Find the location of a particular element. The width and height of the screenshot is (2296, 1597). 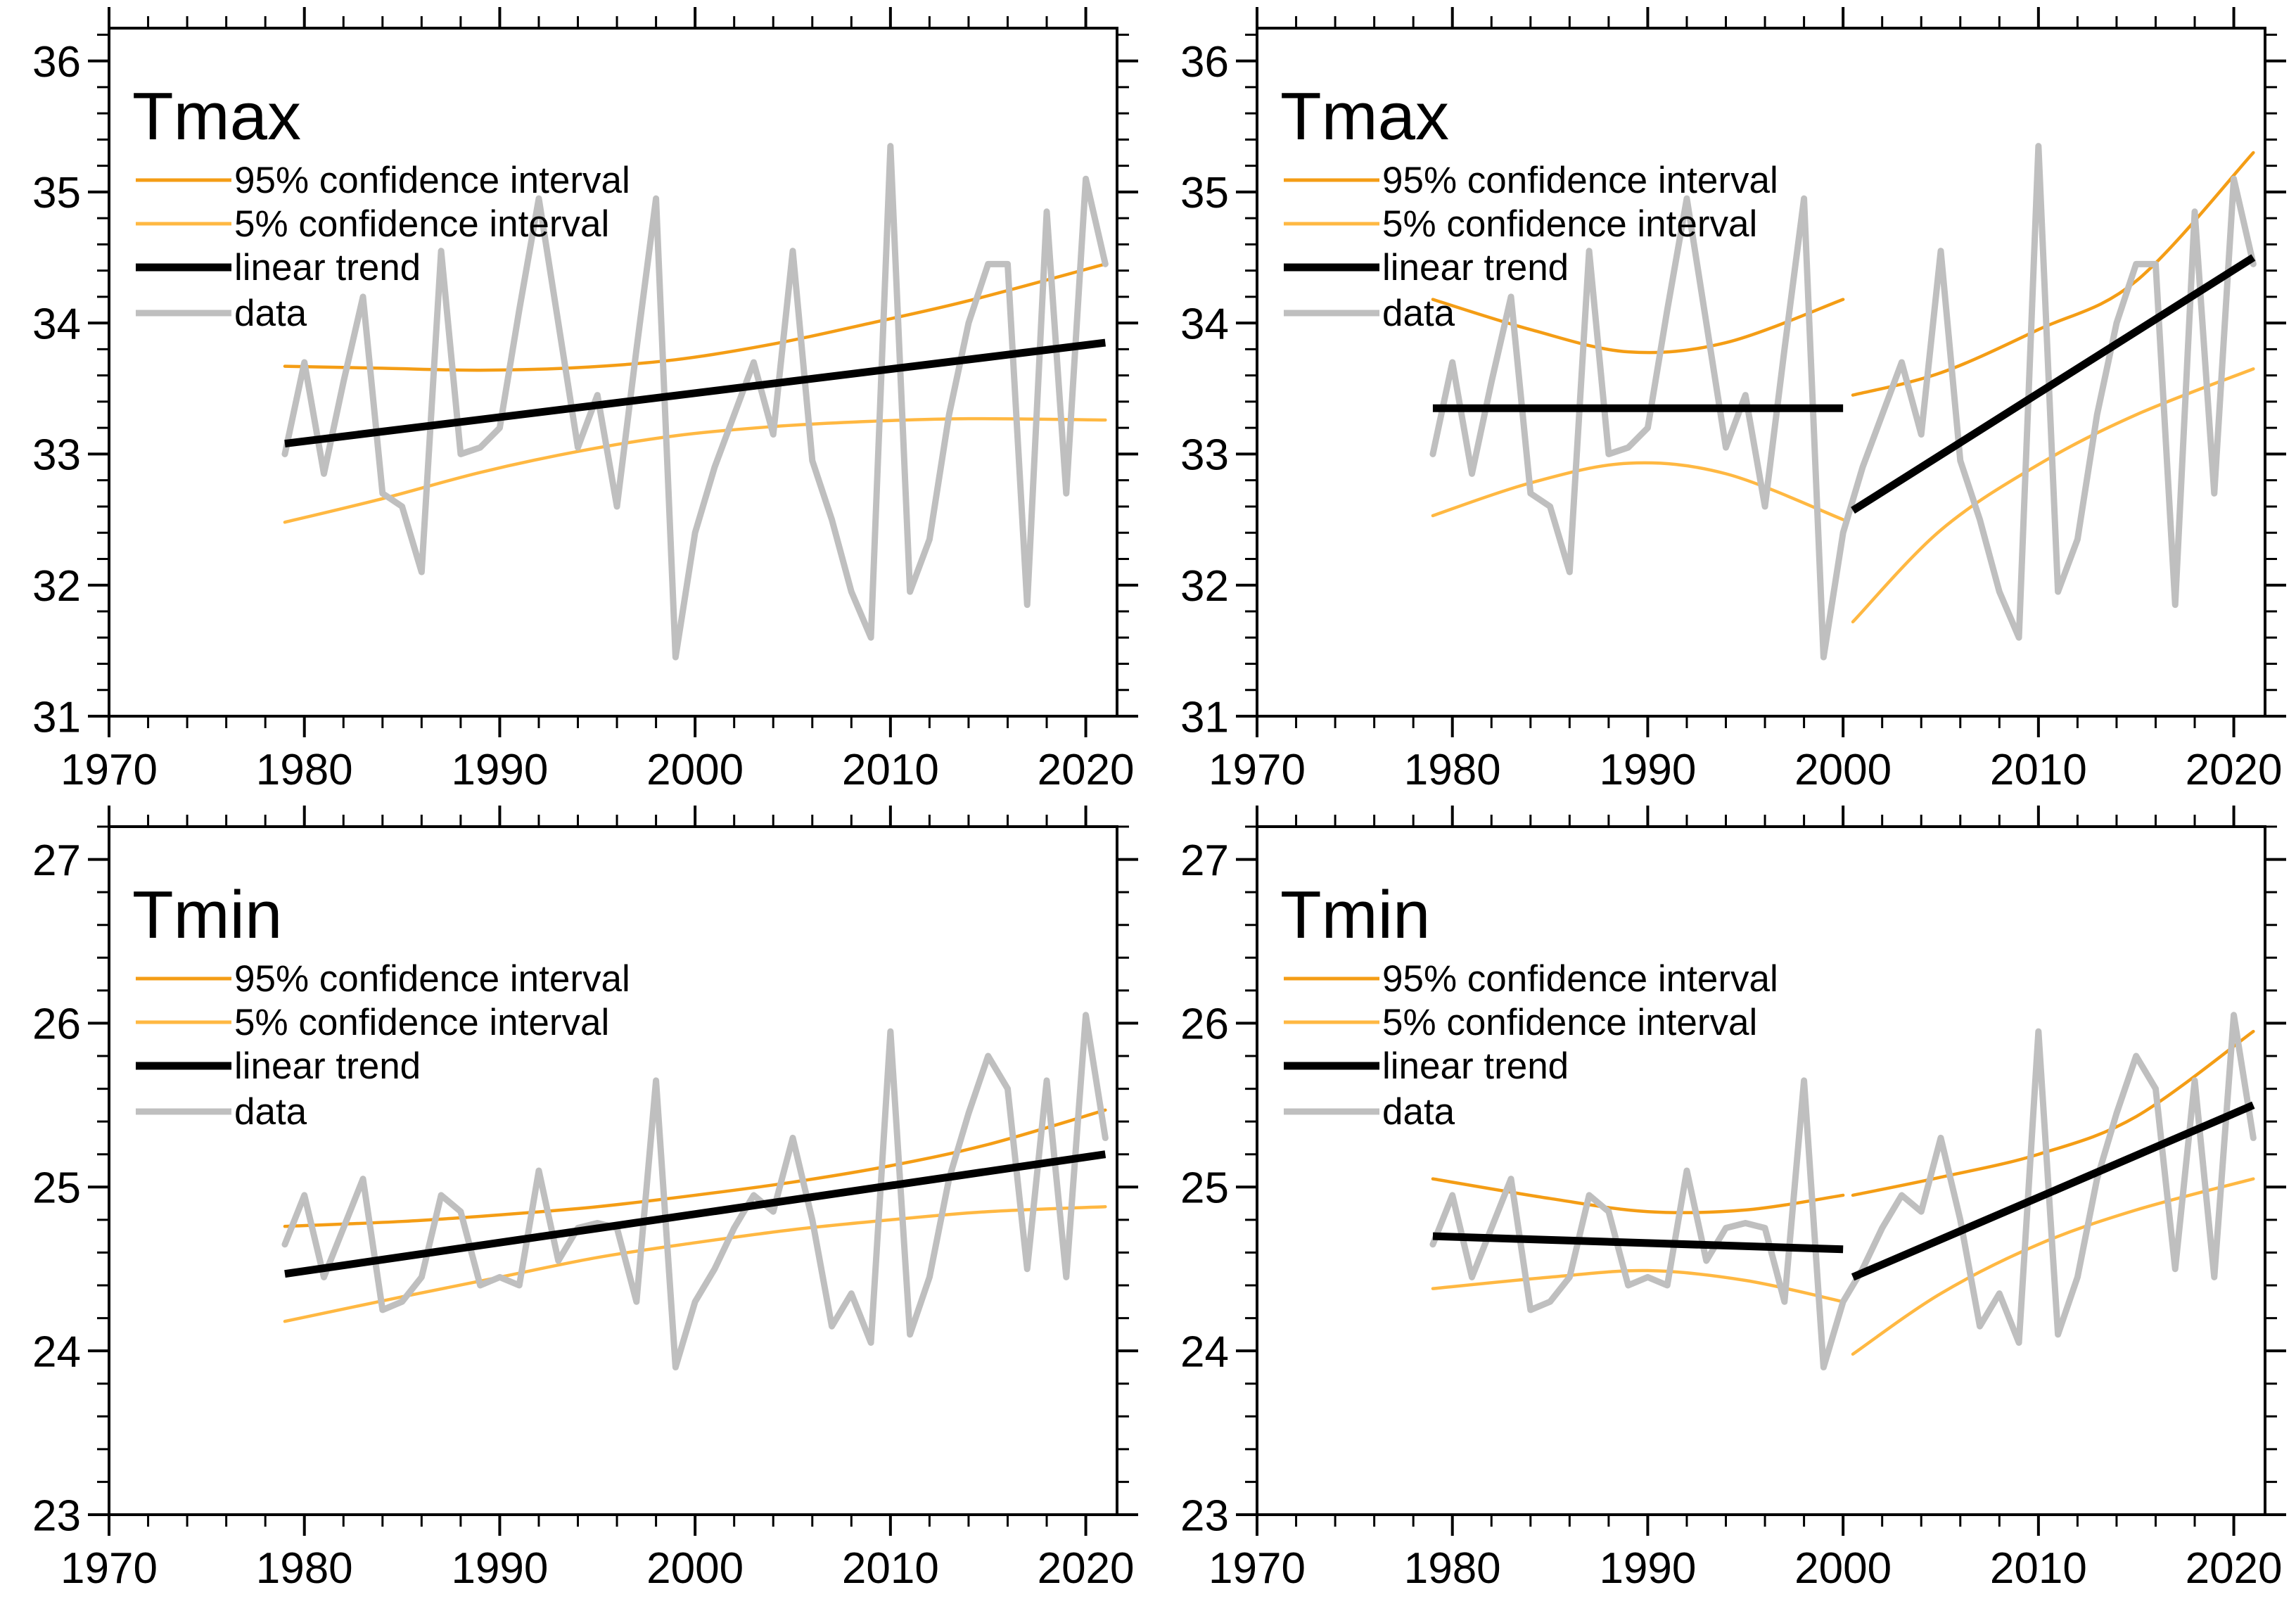

y-tick-label: 33 is located at coordinates (1205, 455).